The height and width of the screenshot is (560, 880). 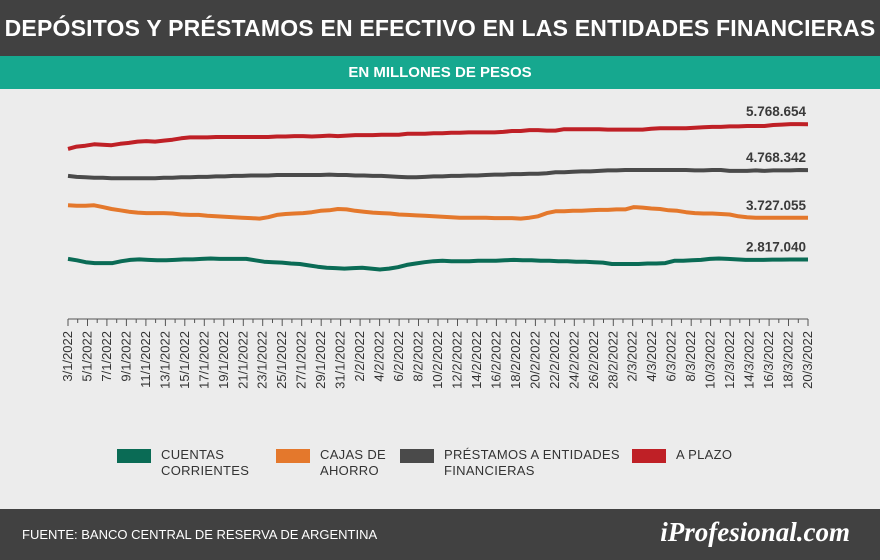 What do you see at coordinates (612, 360) in the screenshot?
I see `x-tick-label: 28/2/2022` at bounding box center [612, 360].